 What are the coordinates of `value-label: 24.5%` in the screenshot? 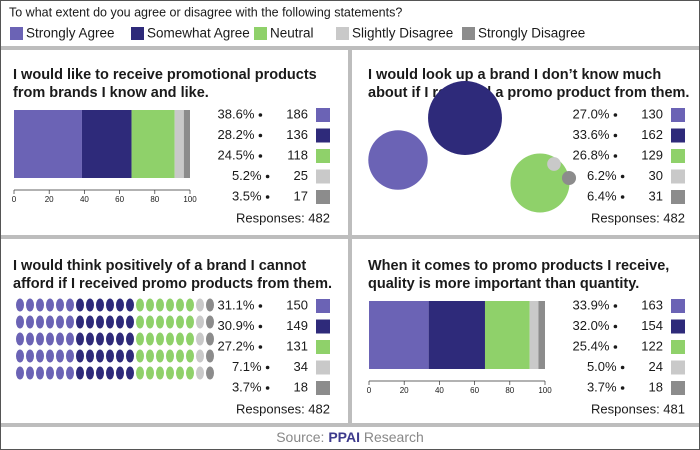 It's located at (236, 154).